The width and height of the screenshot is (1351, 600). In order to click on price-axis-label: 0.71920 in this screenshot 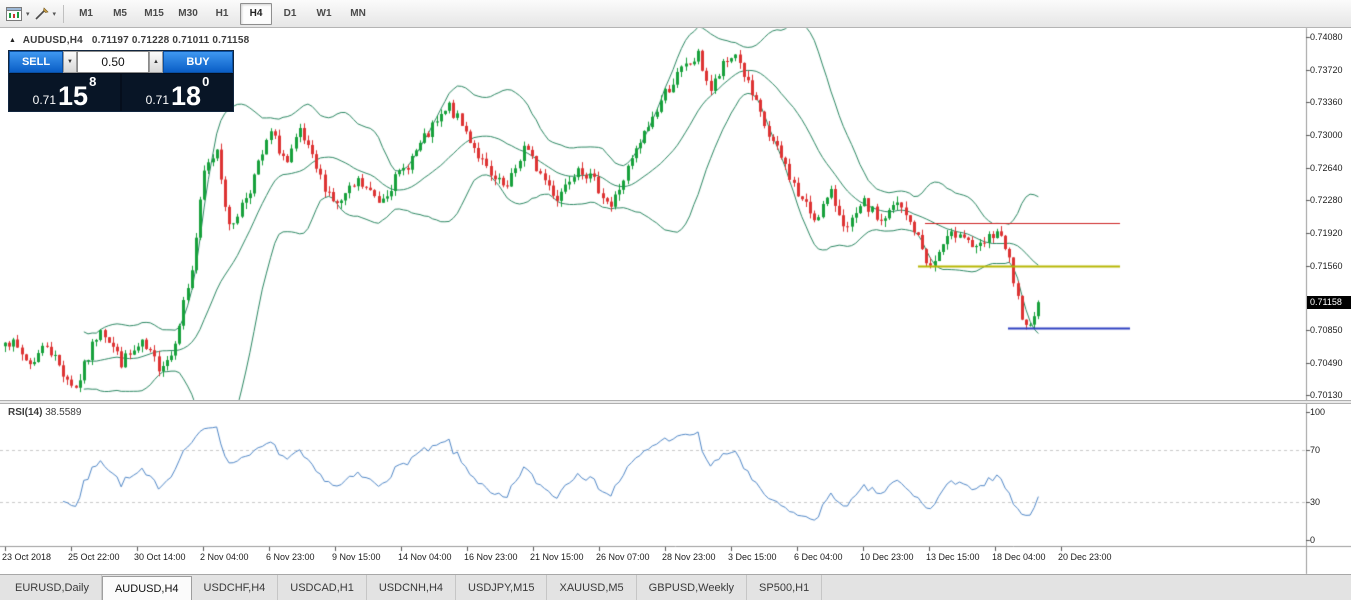, I will do `click(1326, 233)`.